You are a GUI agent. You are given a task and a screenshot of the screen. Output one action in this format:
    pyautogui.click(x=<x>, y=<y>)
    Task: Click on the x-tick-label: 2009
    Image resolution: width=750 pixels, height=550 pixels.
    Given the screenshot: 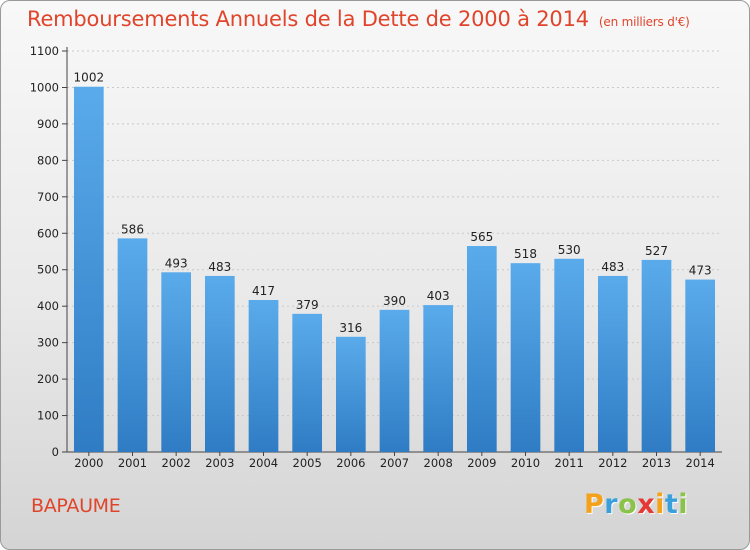 What is the action you would take?
    pyautogui.click(x=481, y=463)
    